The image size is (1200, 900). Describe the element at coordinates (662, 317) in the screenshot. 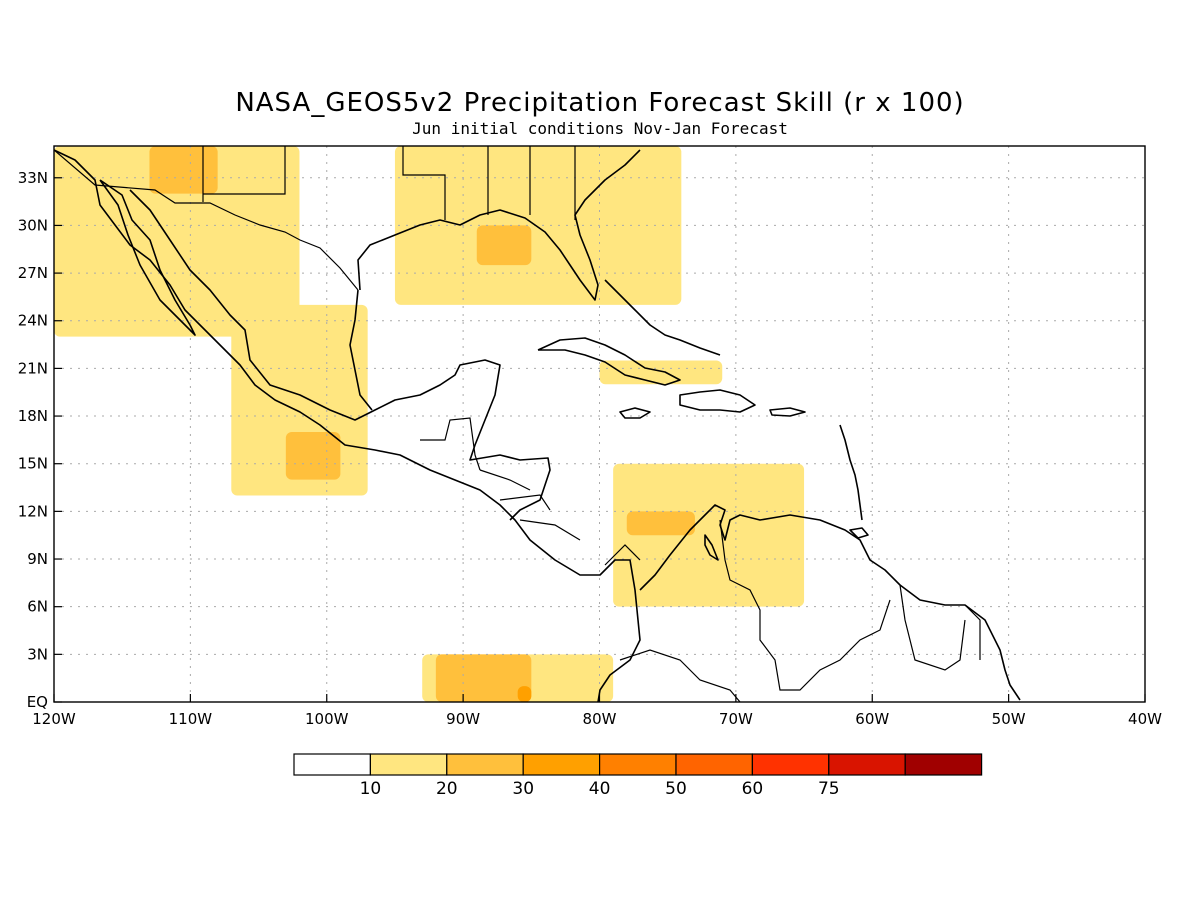

I see `bahamas` at that location.